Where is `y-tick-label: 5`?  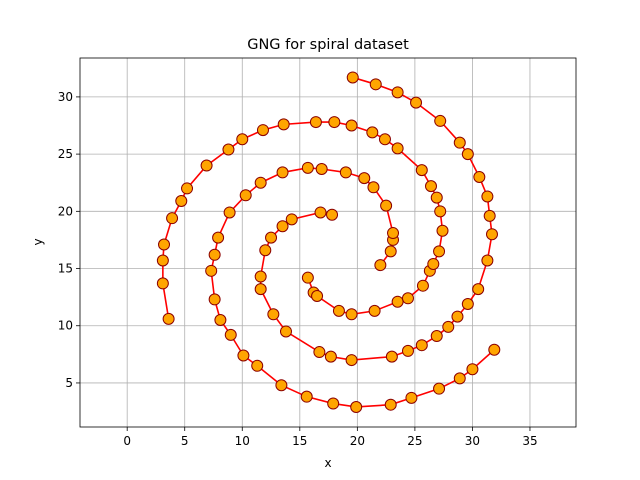
y-tick-label: 5 is located at coordinates (69, 383).